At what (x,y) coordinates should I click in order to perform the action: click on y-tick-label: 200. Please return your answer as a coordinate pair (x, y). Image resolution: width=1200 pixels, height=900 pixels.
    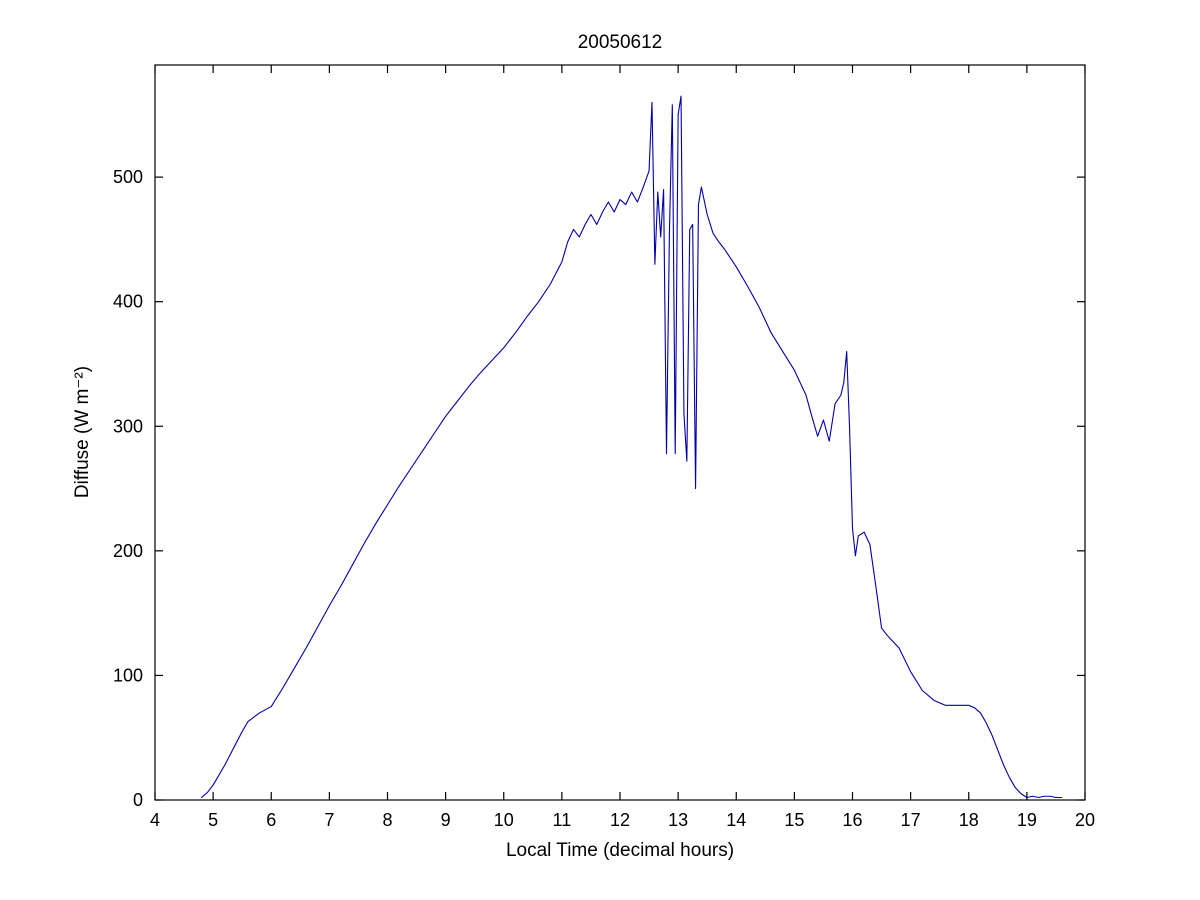
    Looking at the image, I should click on (128, 551).